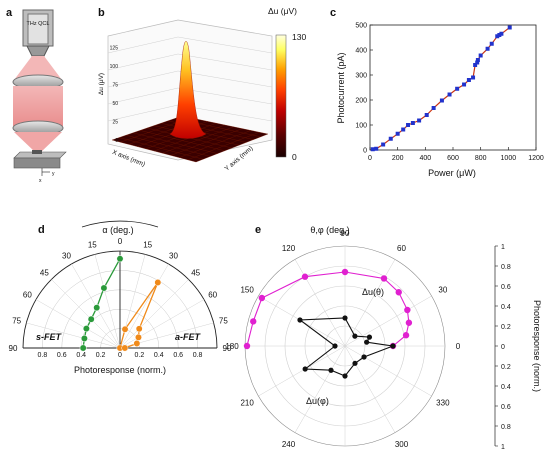 The width and height of the screenshot is (550, 456). What do you see at coordinates (114, 67) in the screenshot?
I see `z-tick-label: 100` at bounding box center [114, 67].